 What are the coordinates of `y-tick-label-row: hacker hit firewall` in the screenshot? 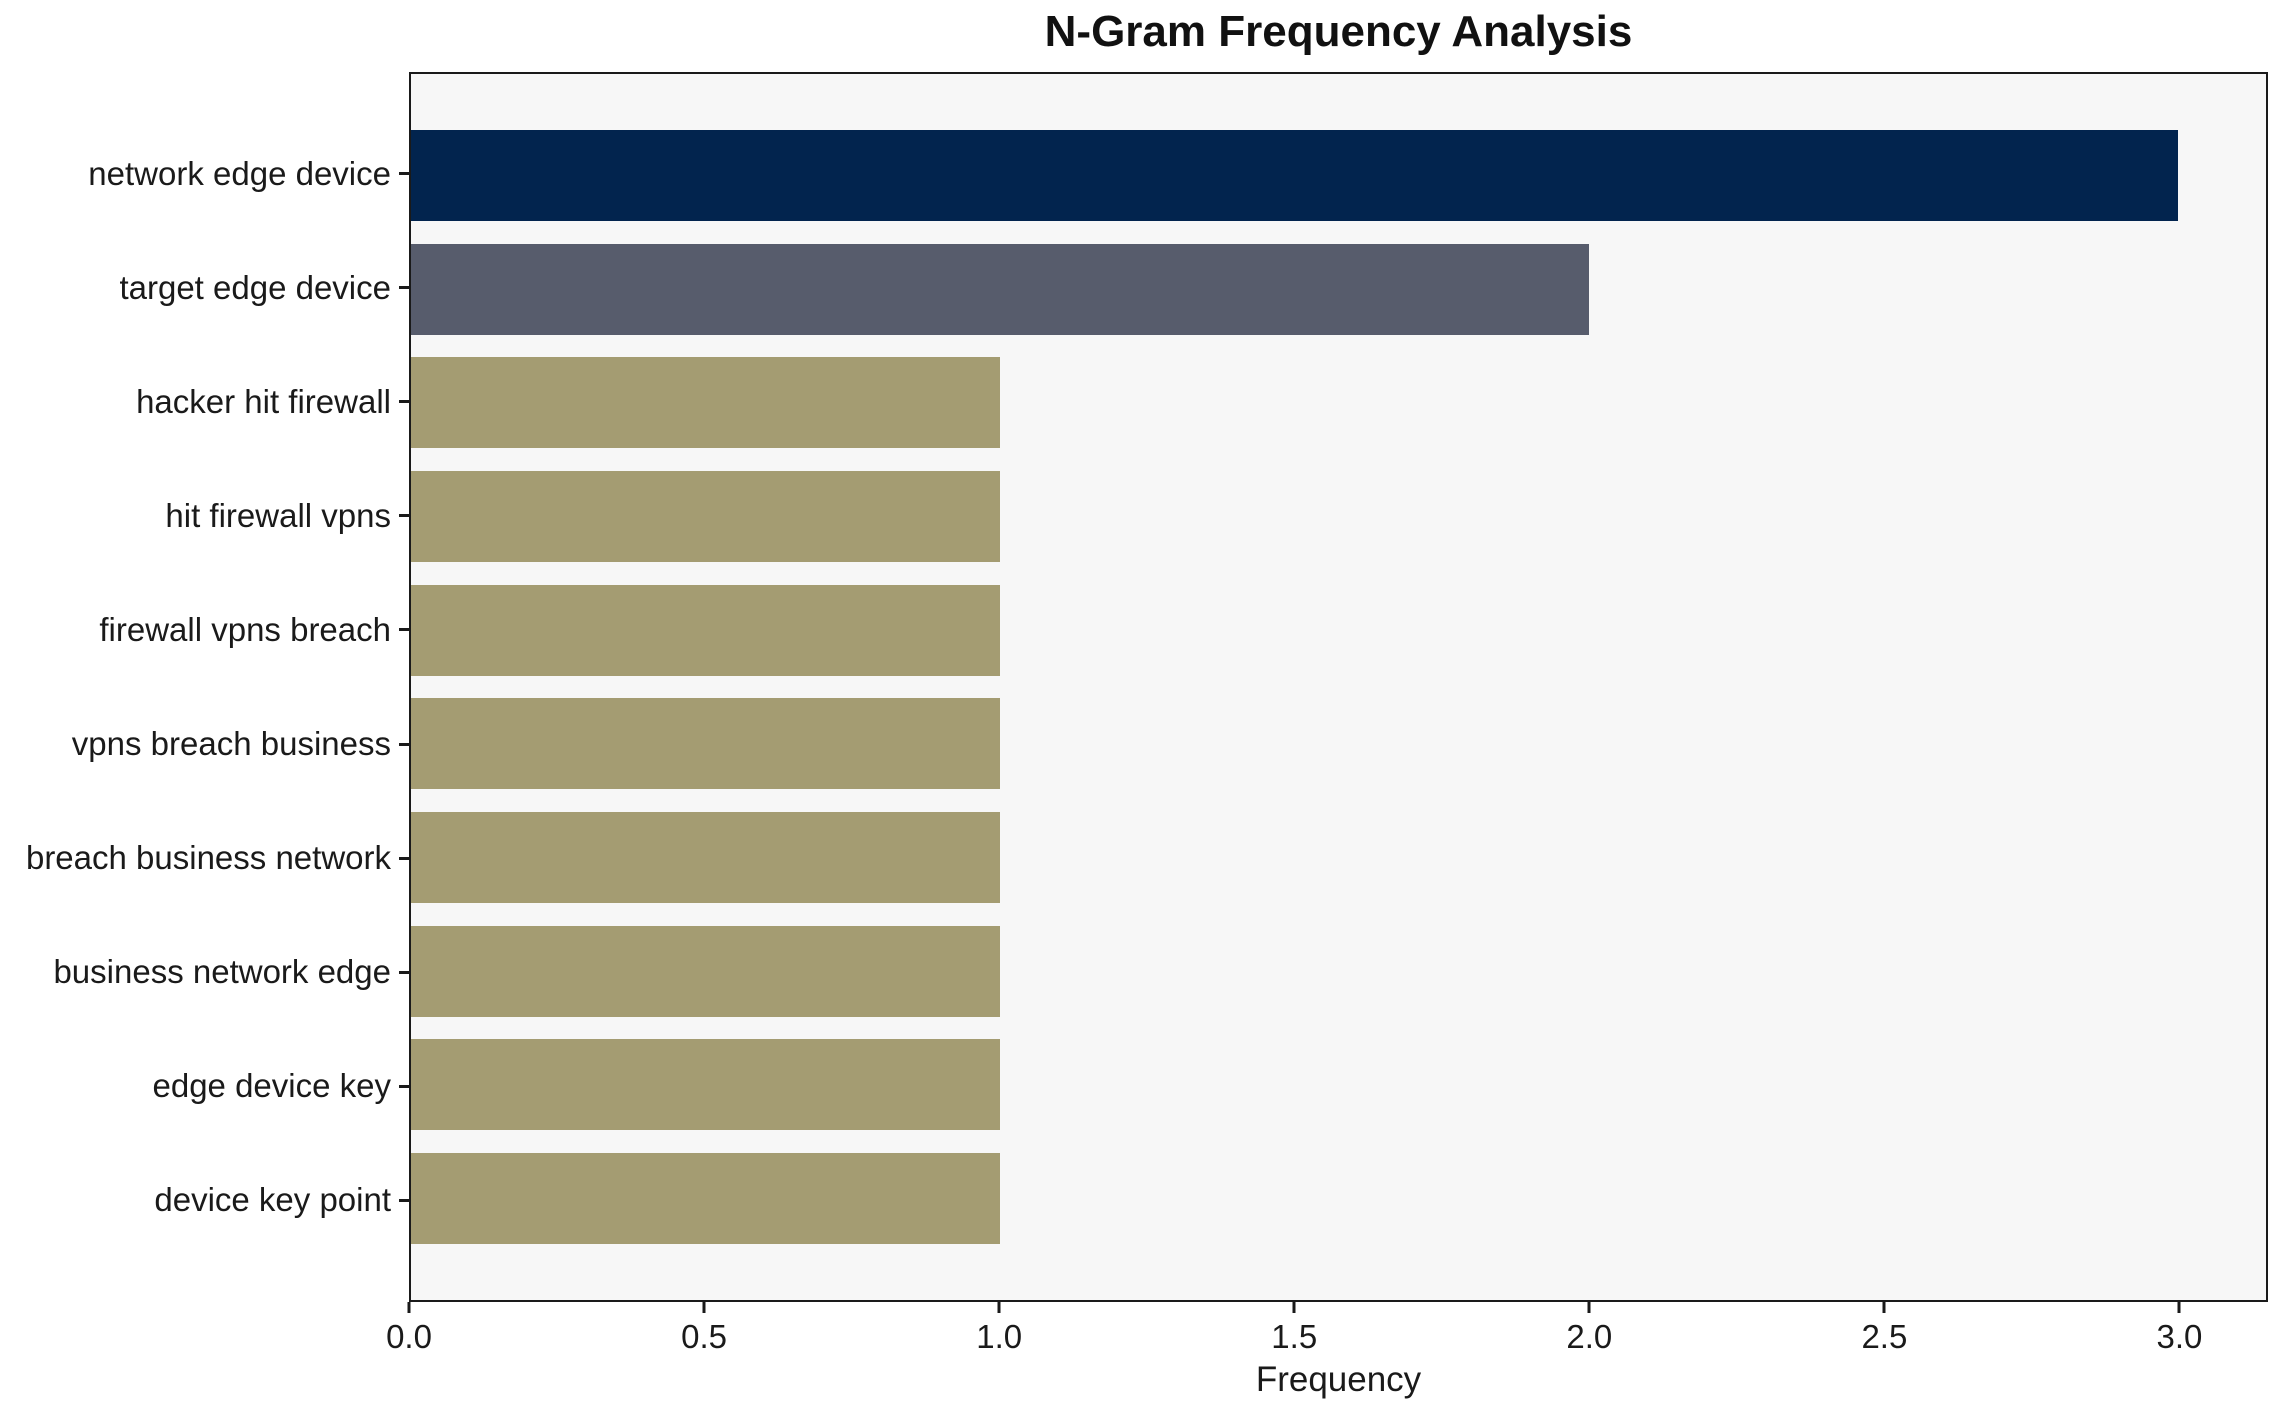 It's located at (204, 401).